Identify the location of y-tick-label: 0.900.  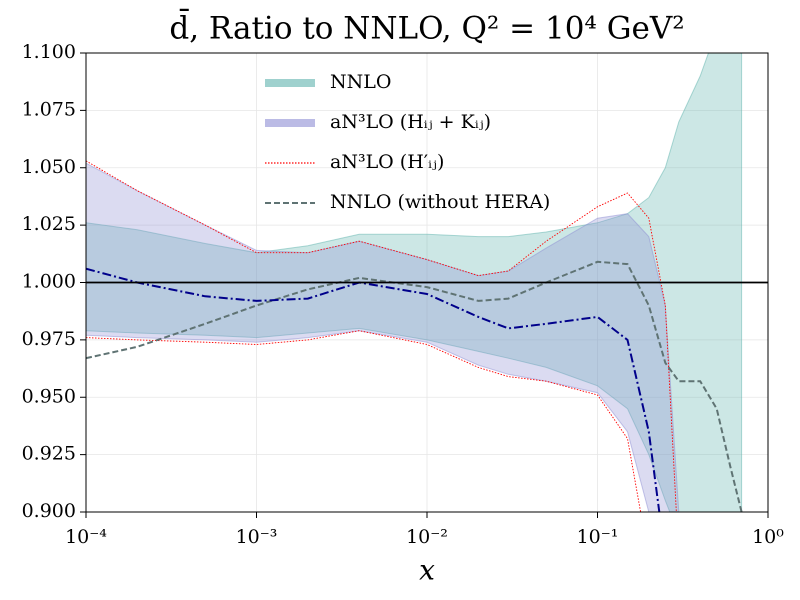
(49, 511).